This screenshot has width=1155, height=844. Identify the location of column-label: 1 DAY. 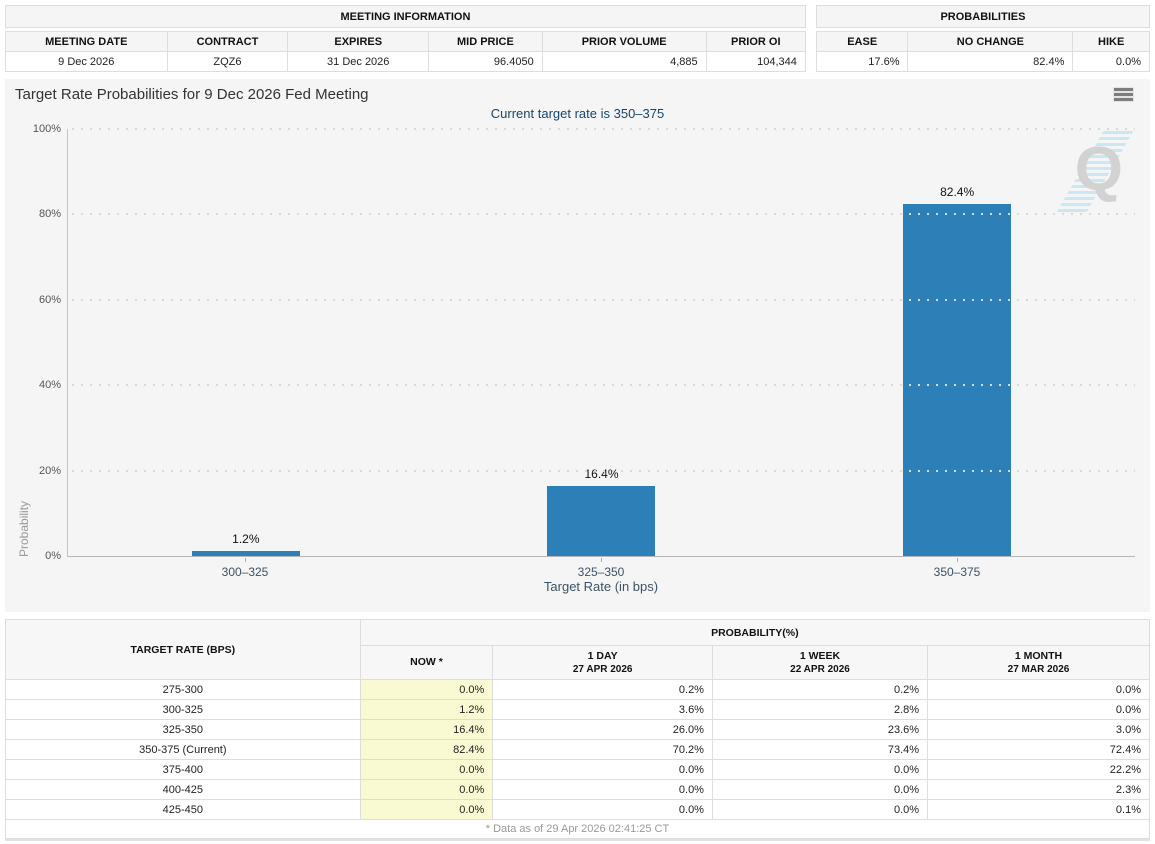
(602, 655).